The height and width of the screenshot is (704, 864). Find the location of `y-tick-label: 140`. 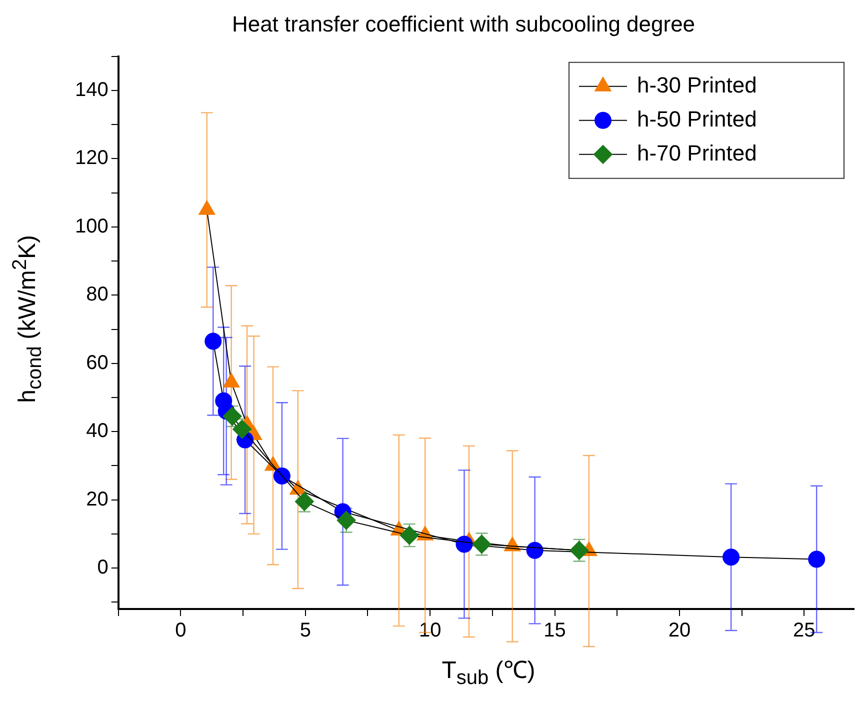

y-tick-label: 140 is located at coordinates (91, 90).